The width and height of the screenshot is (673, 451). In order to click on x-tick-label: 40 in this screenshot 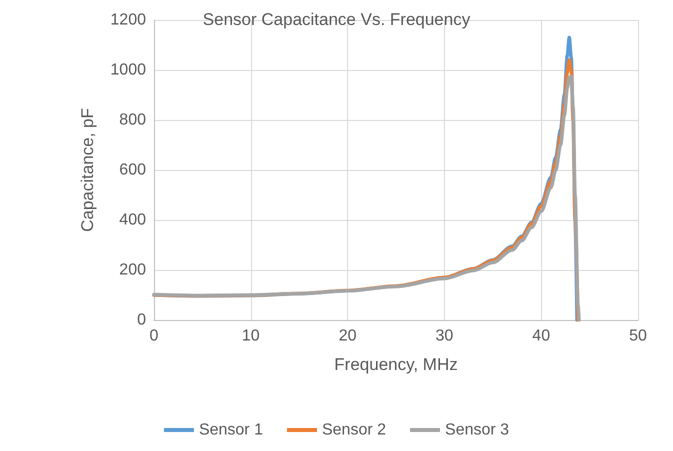, I will do `click(541, 336)`.